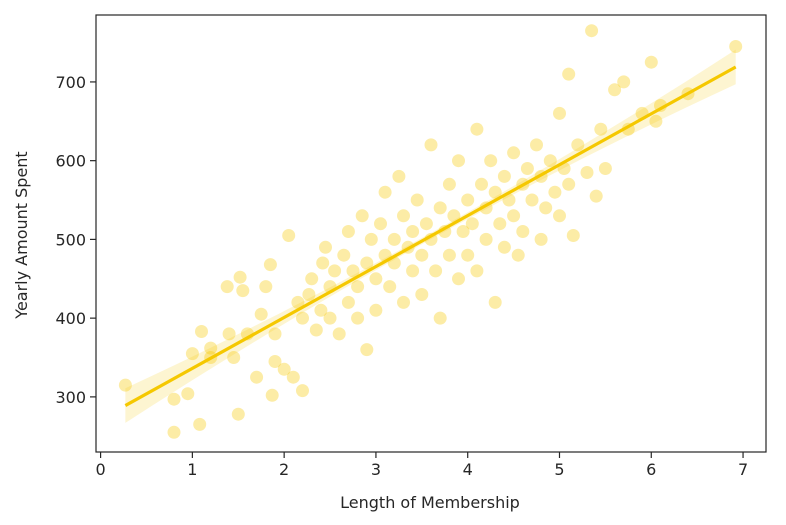 The image size is (786, 525). Describe the element at coordinates (559, 469) in the screenshot. I see `x-tick-label: 5` at that location.